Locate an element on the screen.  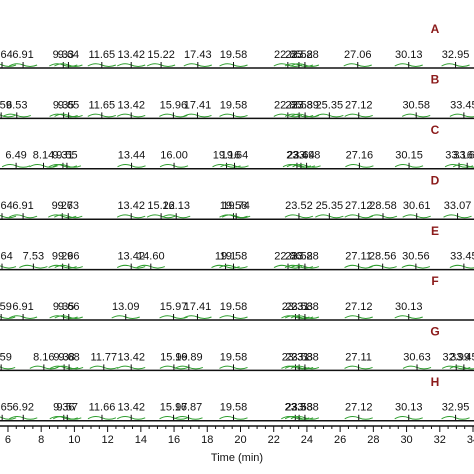
peak-label: 11.77 is located at coordinates (103, 357).